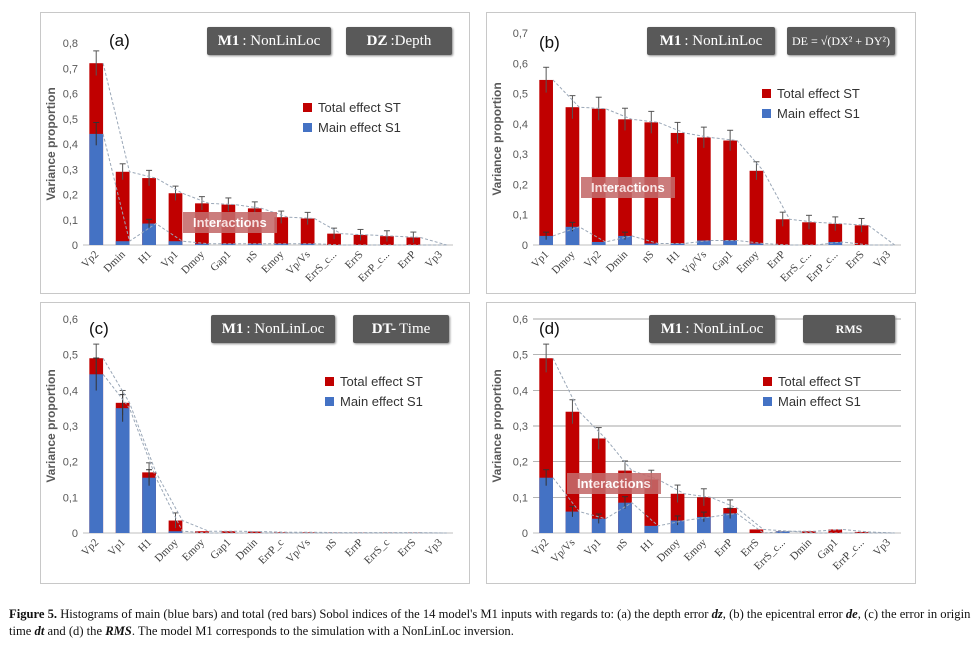  I want to click on x-tick-label: Emoy, so click(193, 549).